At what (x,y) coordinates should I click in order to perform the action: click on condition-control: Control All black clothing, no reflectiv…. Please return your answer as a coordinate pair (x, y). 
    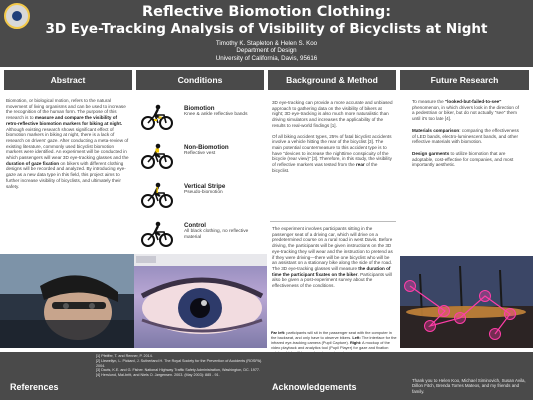
    Looking at the image, I should click on (201, 237).